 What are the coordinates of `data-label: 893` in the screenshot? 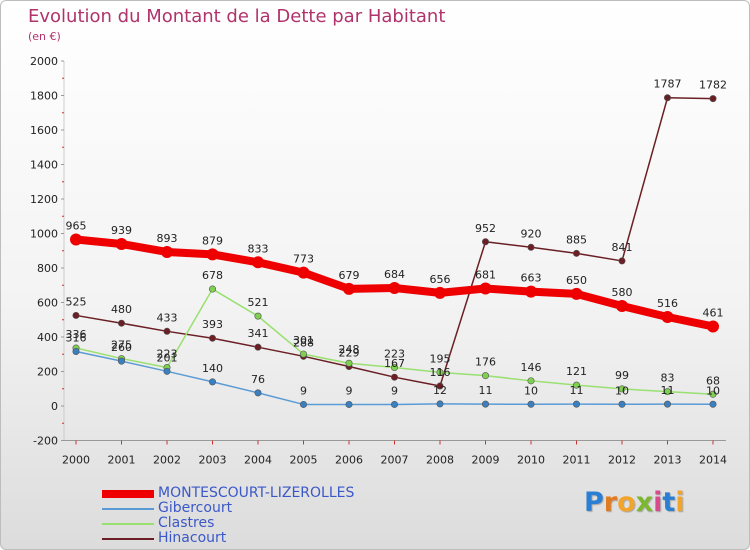 It's located at (167, 238).